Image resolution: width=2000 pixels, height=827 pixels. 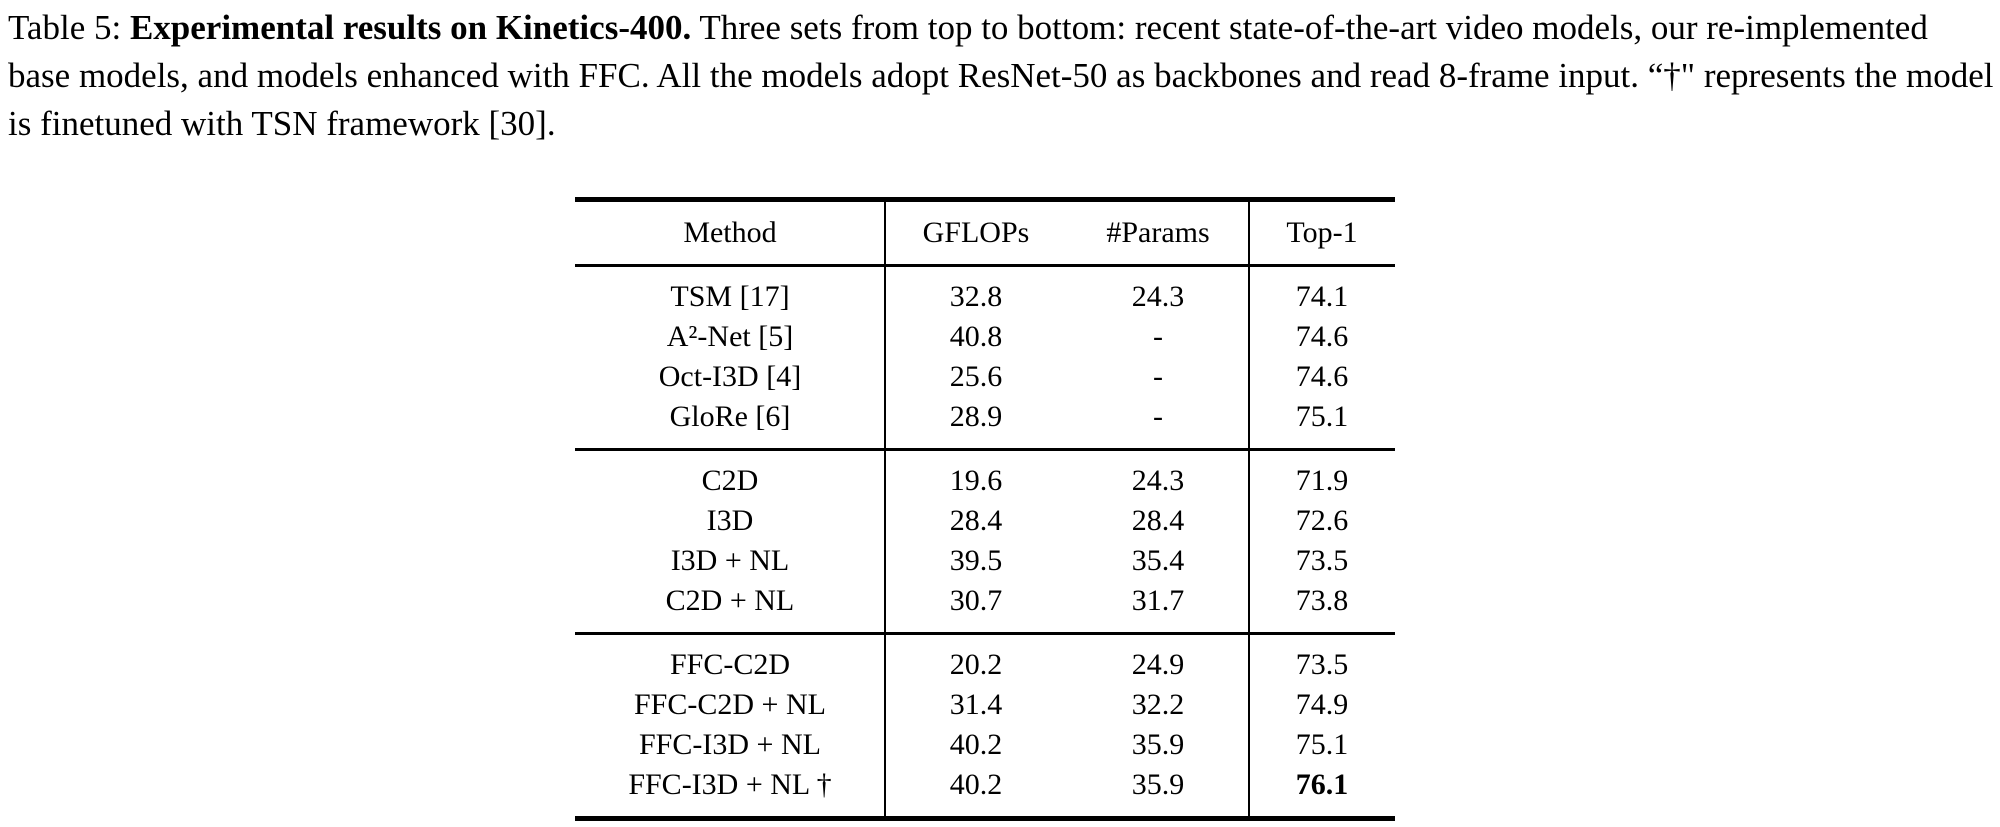 I want to click on top1-cell: 72.6, so click(x=1322, y=520).